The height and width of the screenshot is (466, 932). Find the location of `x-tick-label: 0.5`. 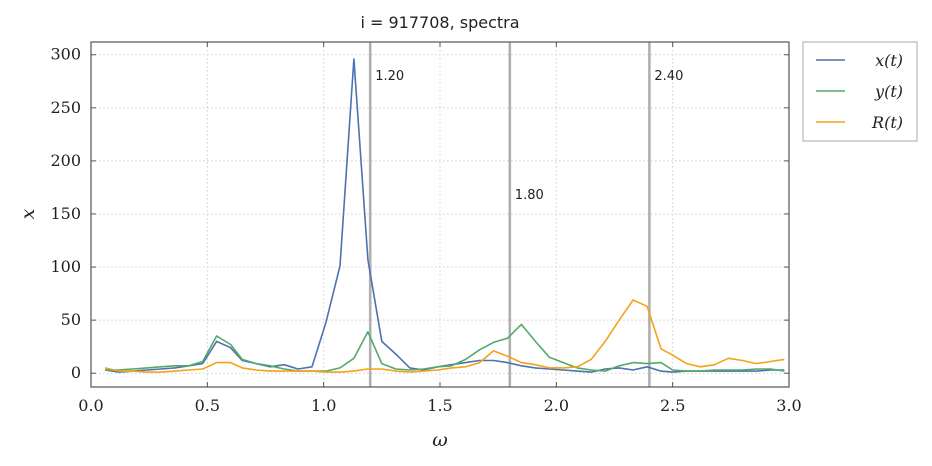

x-tick-label: 0.5 is located at coordinates (207, 405).